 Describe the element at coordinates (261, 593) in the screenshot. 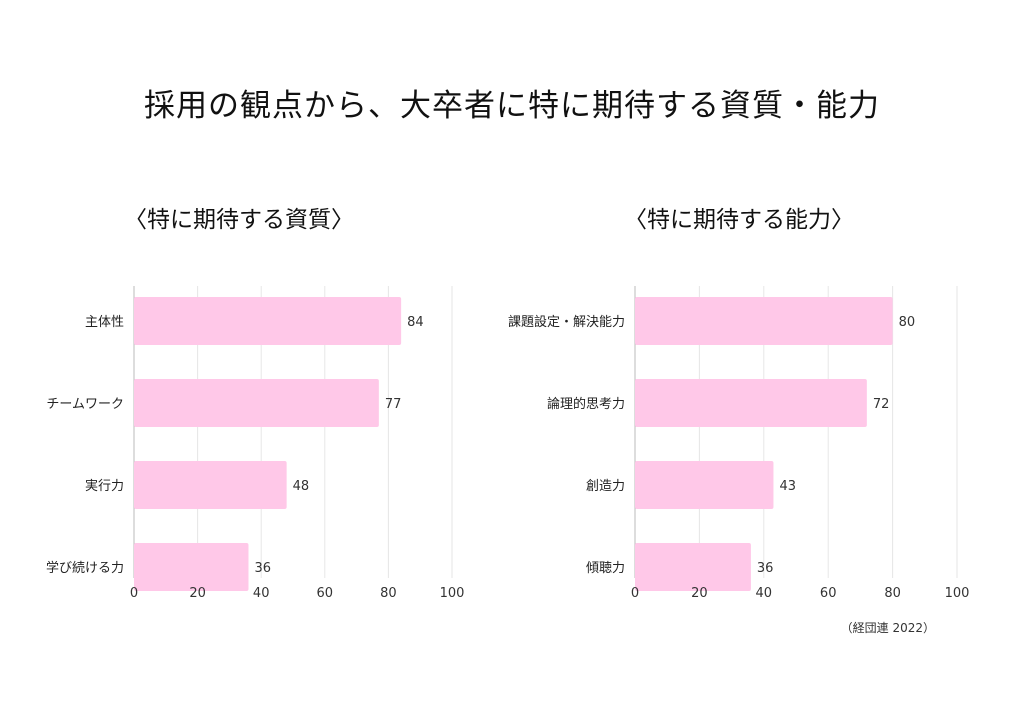

I see `left-x-tick-label: 40` at that location.